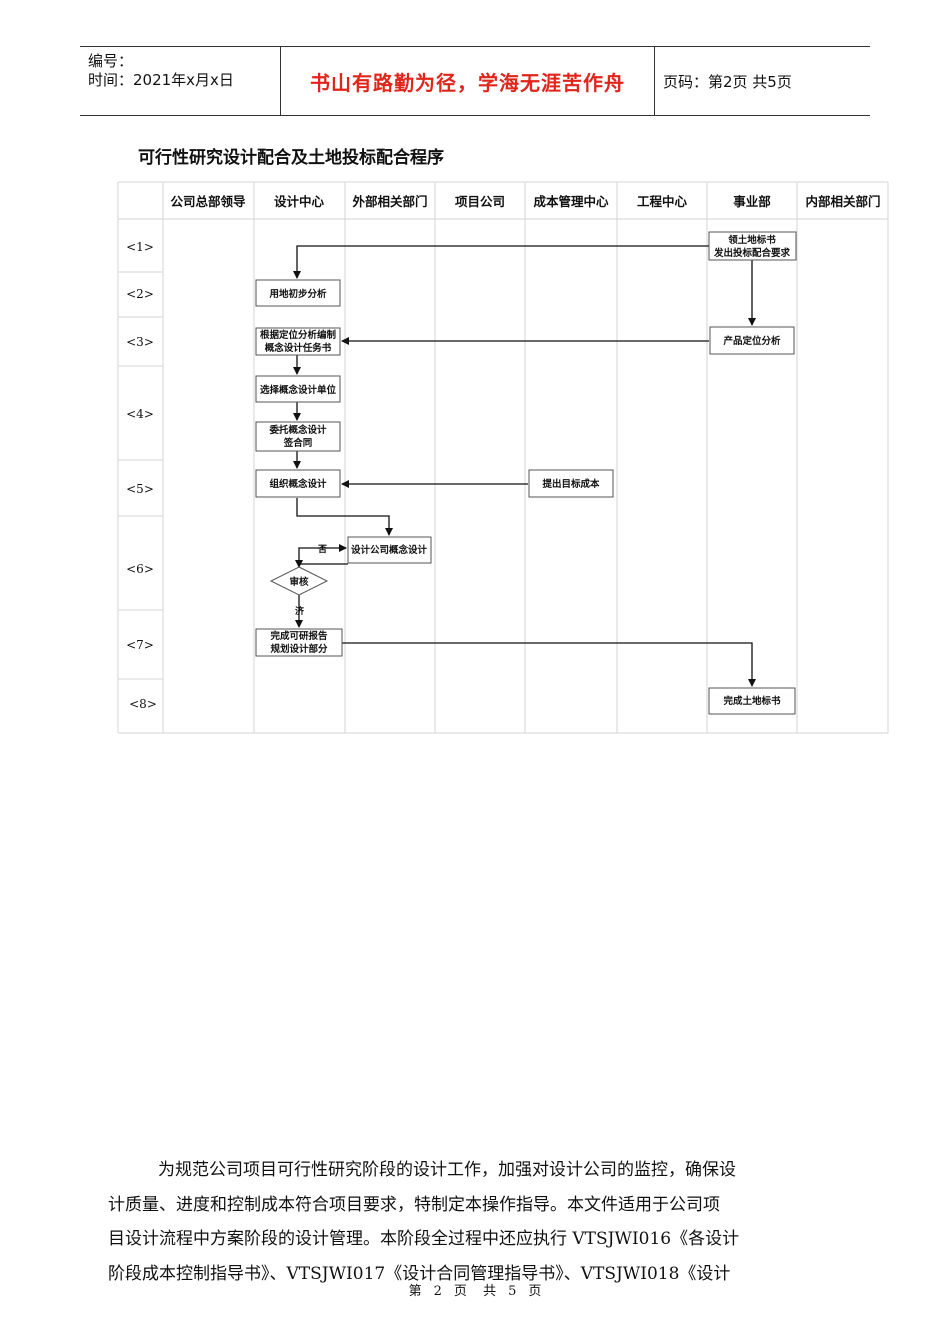 Image resolution: width=950 pixels, height=1344 pixels. Describe the element at coordinates (447, 1170) in the screenshot. I see `body-line: 为规范公司项目可行性研究阶段的设计工作，加强对设计公司的监控，确保设` at that location.